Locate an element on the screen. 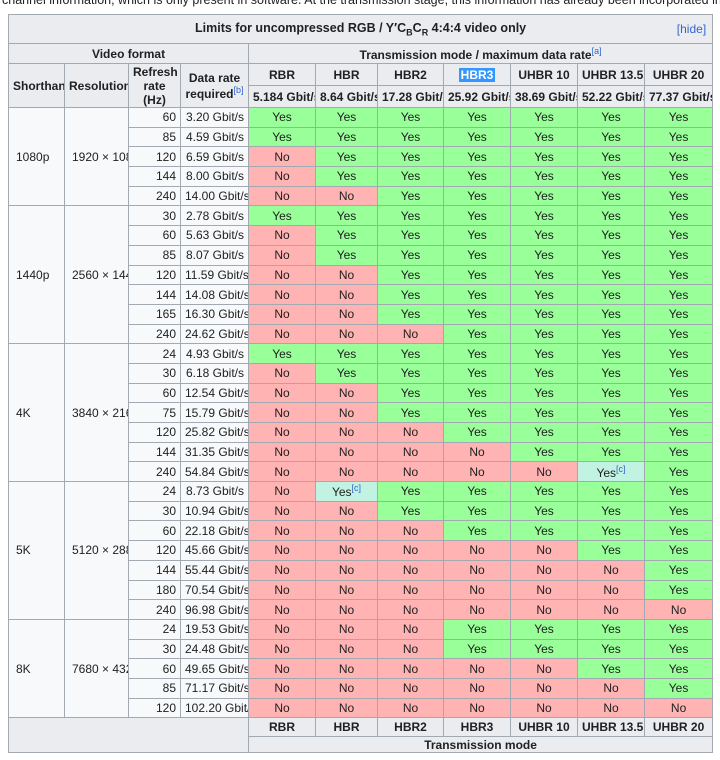  shorthand-cell-1080p: 1080p is located at coordinates (36, 156).